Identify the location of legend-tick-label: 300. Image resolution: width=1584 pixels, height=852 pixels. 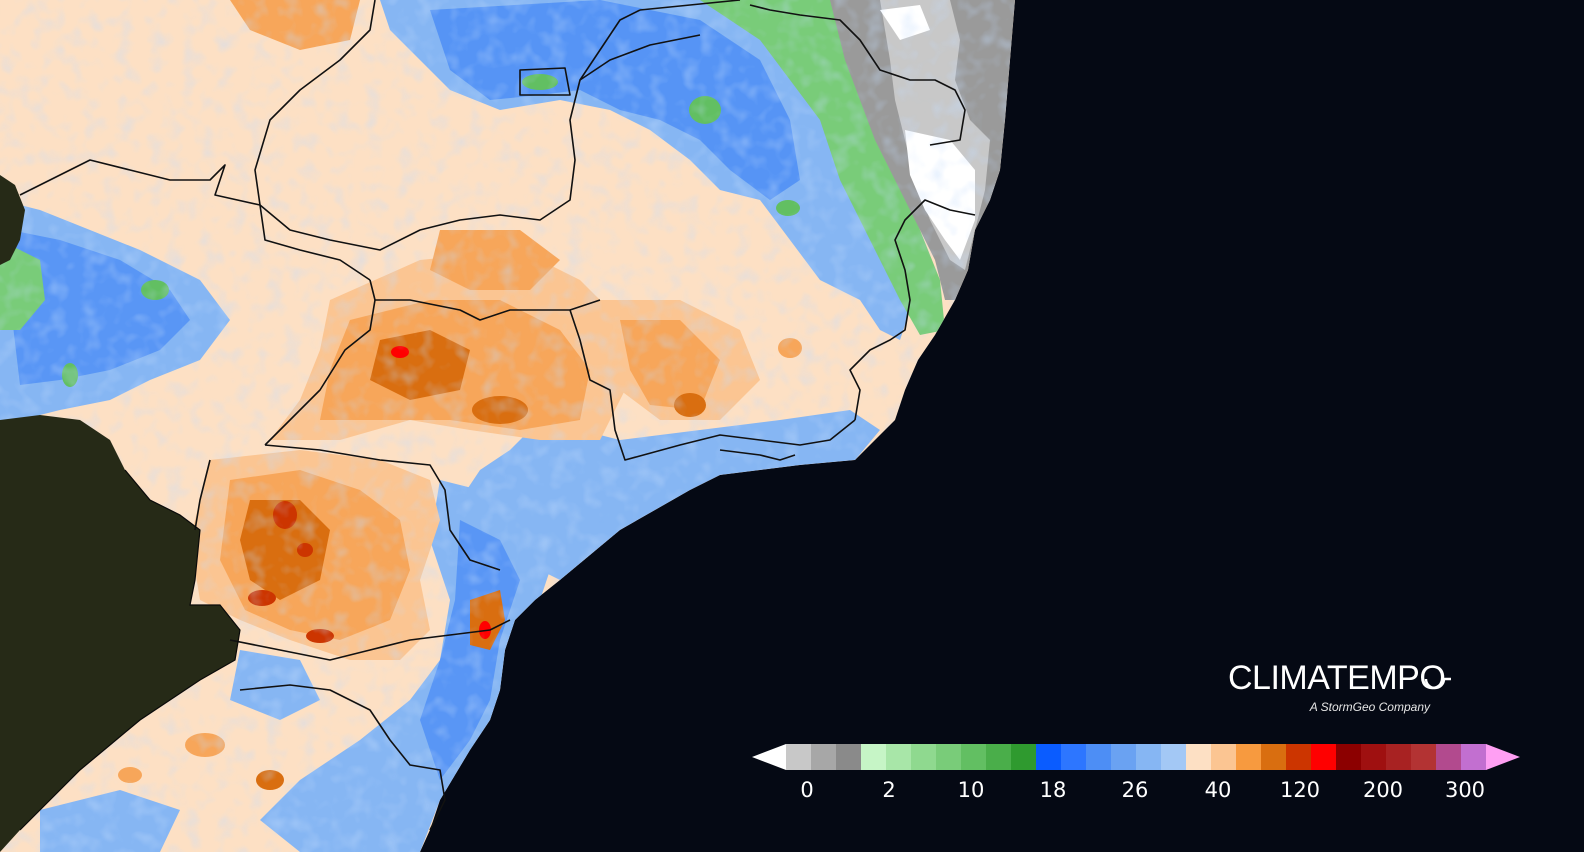
(1465, 790).